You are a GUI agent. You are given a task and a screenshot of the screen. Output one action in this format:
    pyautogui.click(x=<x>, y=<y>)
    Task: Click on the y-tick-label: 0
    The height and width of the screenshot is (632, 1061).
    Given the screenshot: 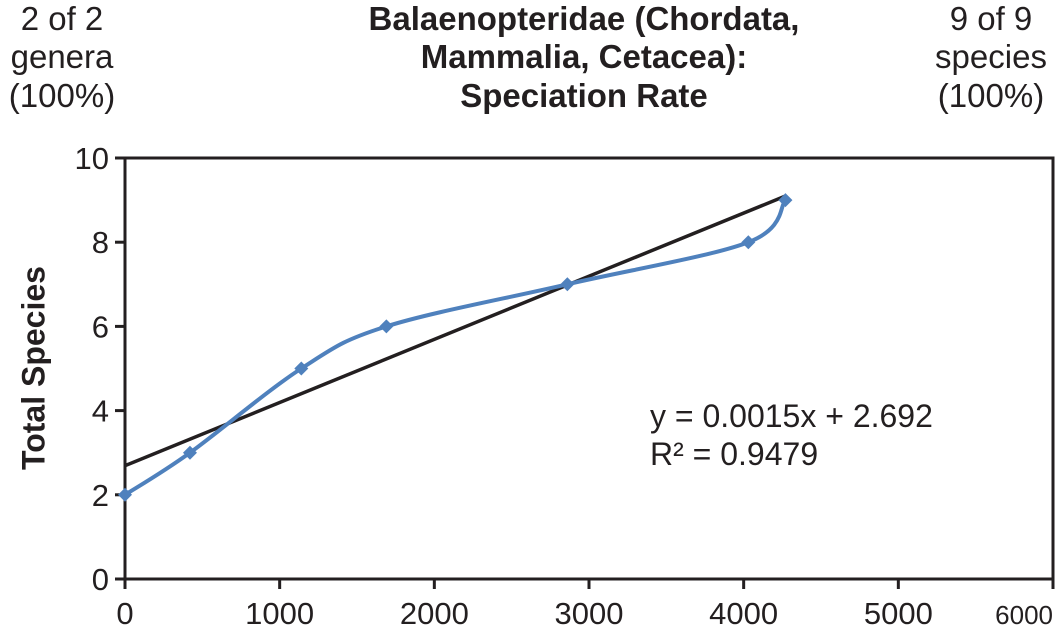 What is the action you would take?
    pyautogui.click(x=100, y=579)
    